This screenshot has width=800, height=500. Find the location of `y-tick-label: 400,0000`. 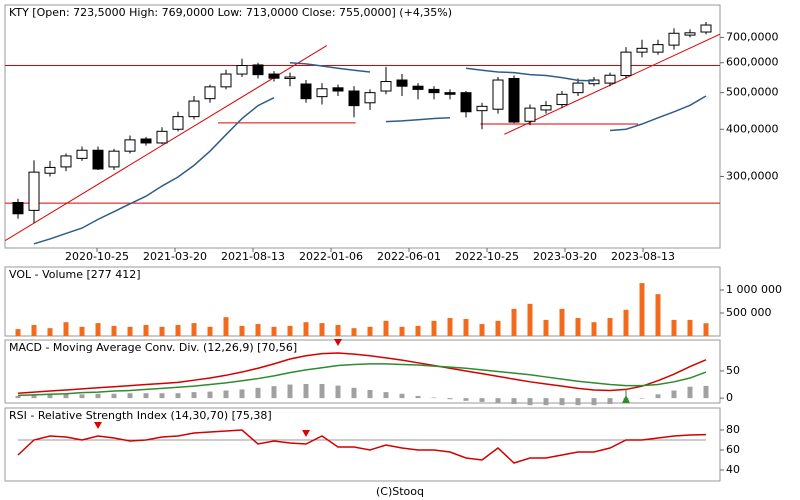

y-tick-label: 400,0000 is located at coordinates (752, 128).